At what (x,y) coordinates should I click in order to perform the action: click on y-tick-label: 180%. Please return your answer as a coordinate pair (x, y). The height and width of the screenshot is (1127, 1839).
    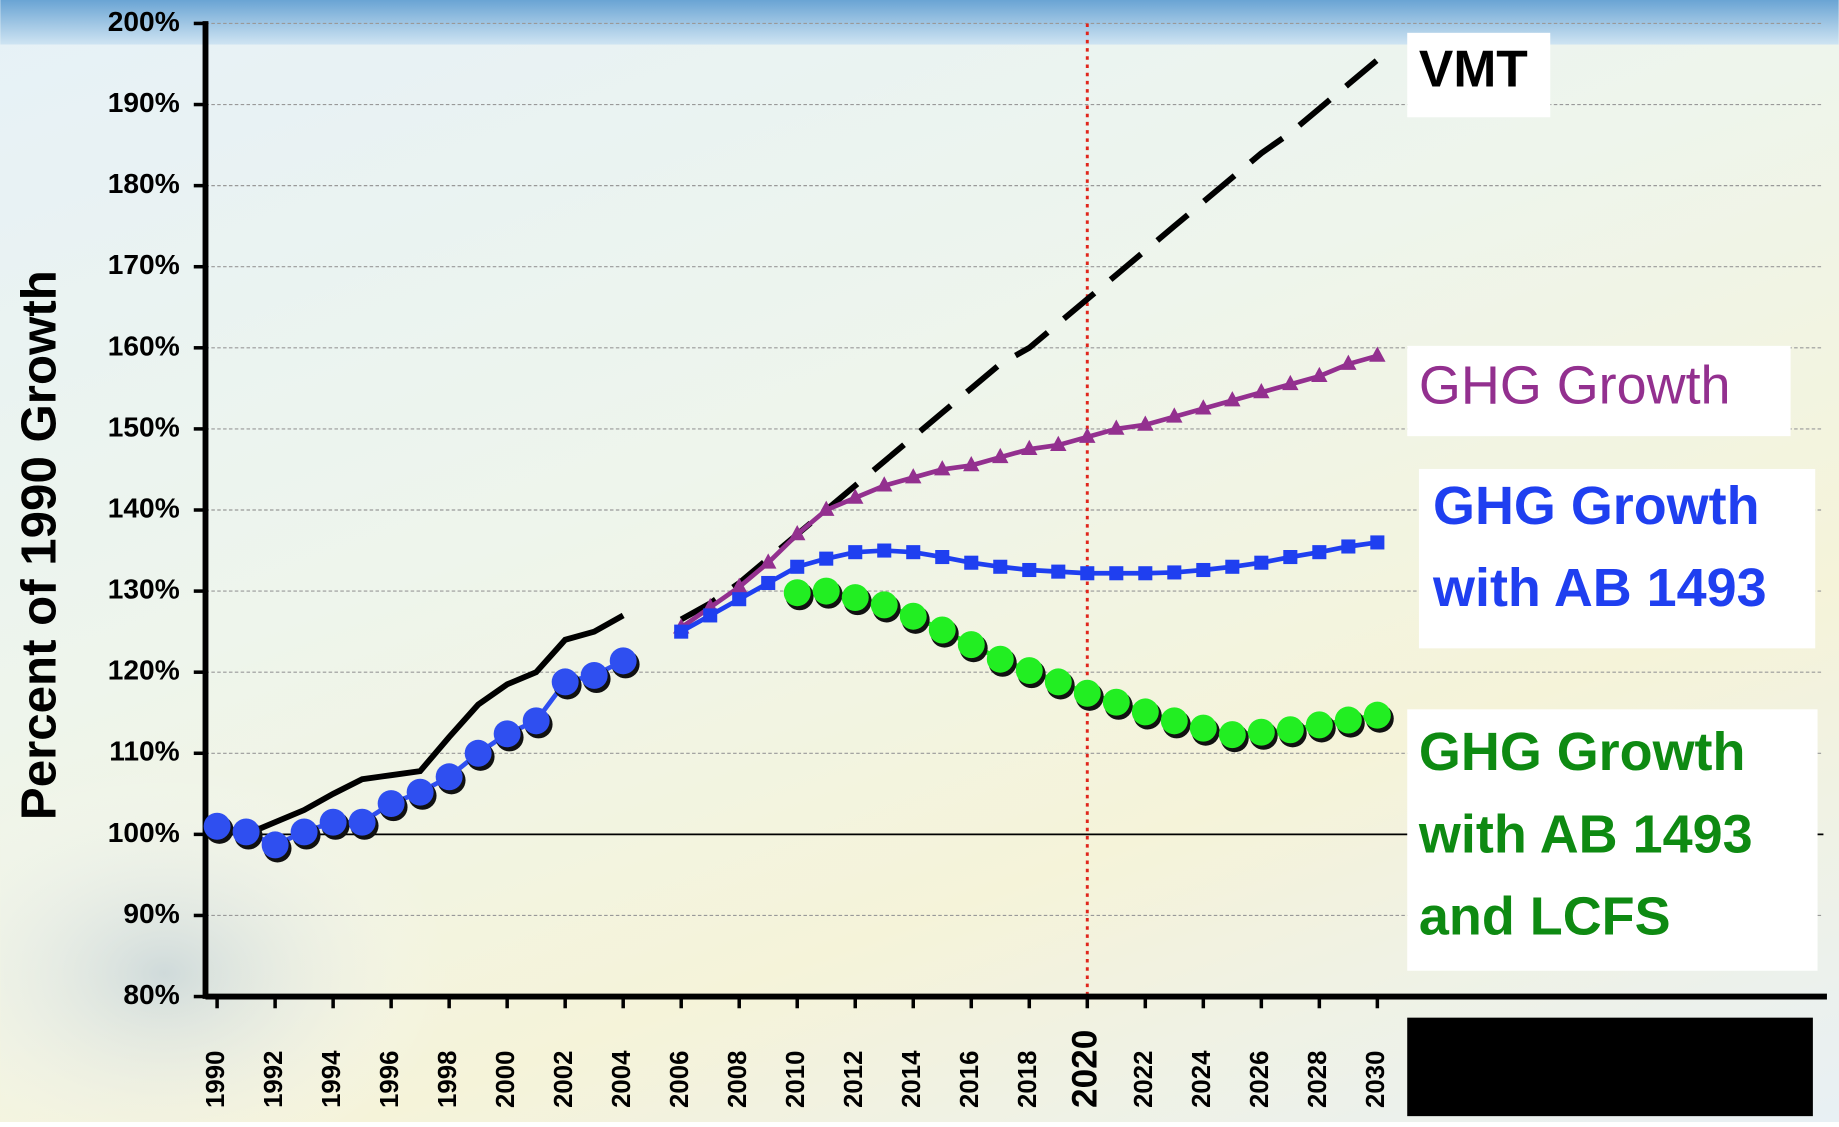
    Looking at the image, I should click on (144, 183).